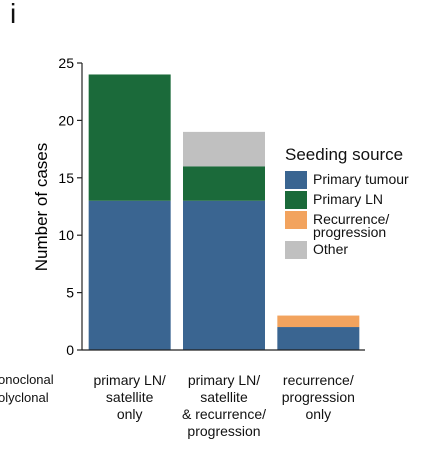 The width and height of the screenshot is (437, 449). Describe the element at coordinates (24, 397) in the screenshot. I see `side-label-polyclonal: olyclonal` at that location.